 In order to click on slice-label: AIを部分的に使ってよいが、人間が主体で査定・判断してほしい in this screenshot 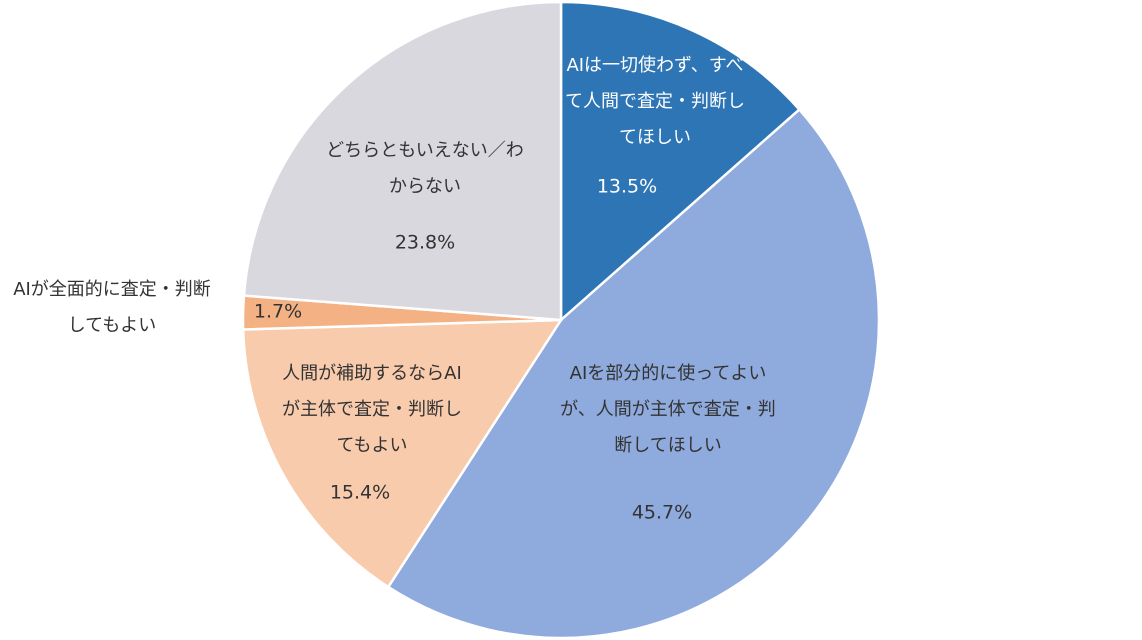, I will do `click(668, 409)`.